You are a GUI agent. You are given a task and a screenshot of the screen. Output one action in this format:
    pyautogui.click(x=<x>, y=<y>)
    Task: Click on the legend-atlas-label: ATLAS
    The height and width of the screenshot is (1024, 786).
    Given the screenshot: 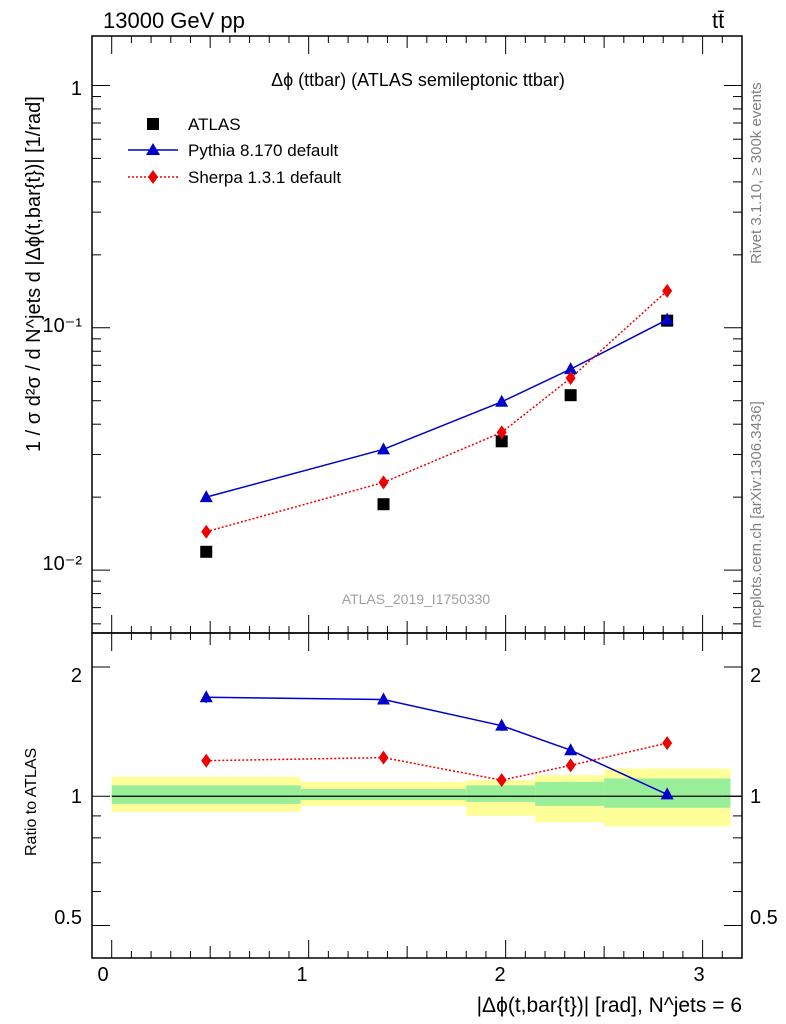 What is the action you would take?
    pyautogui.click(x=214, y=124)
    